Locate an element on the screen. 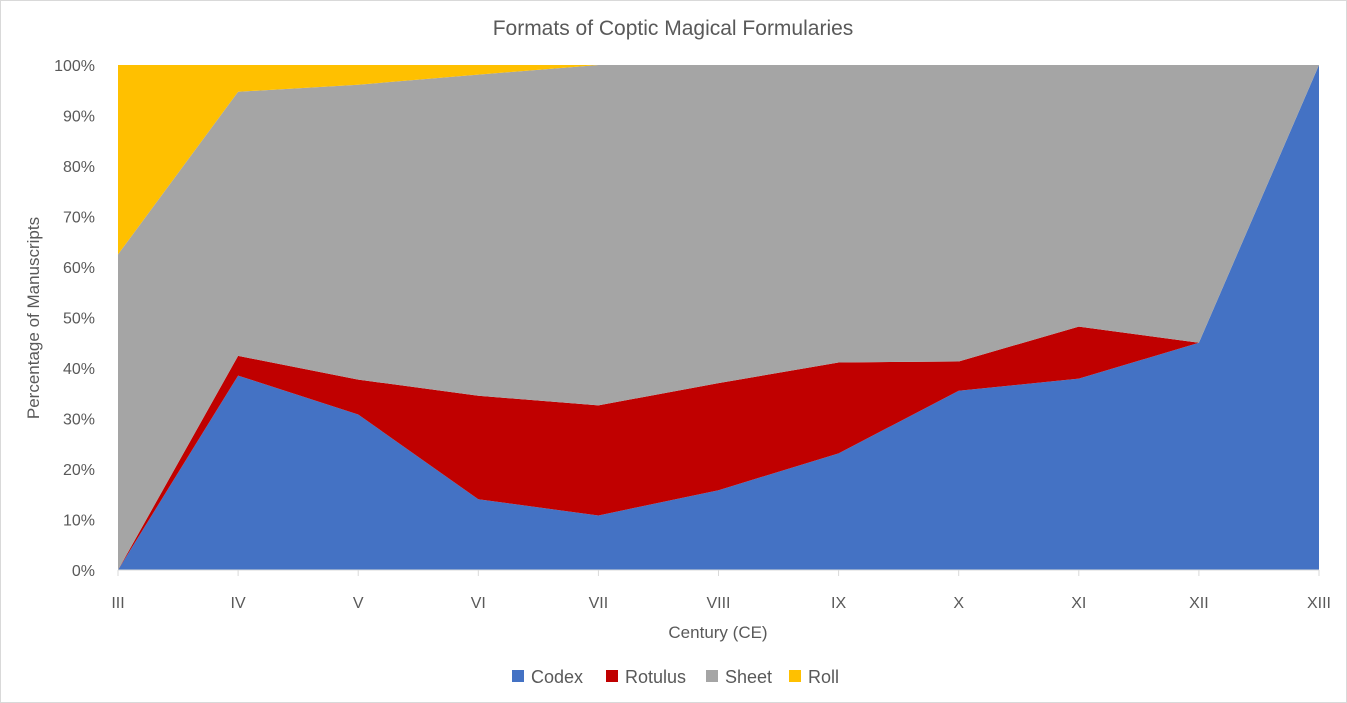 Image resolution: width=1347 pixels, height=703 pixels. x-tick-label: IX is located at coordinates (838, 603).